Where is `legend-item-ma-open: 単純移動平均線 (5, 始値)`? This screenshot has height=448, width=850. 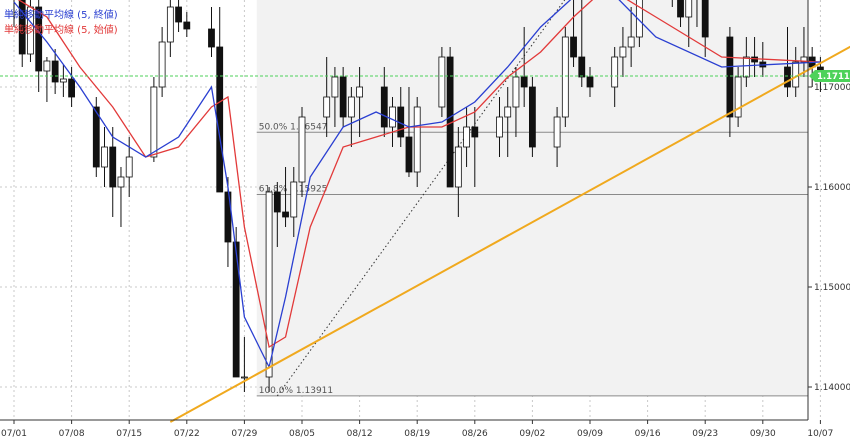 legend-item-ma-open: 単純移動平均線 (5, 始値) is located at coordinates (61, 29).